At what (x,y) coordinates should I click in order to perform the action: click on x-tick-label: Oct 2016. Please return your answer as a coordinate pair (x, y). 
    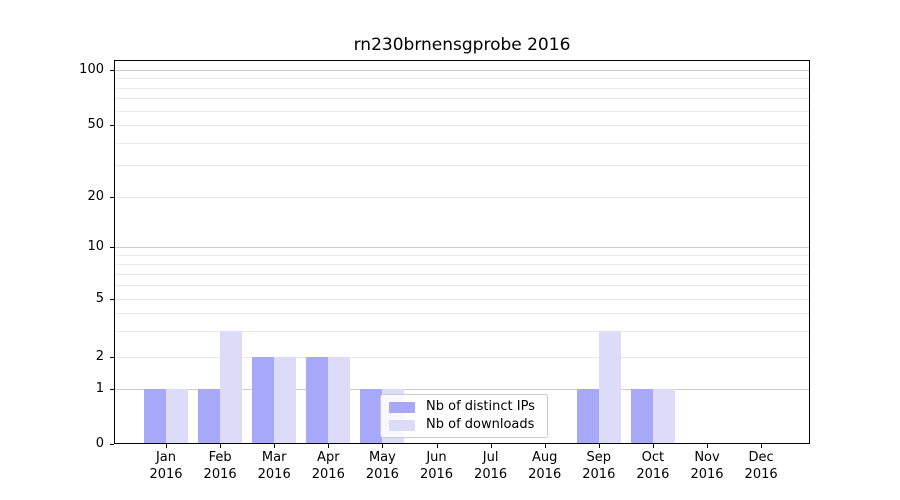
    Looking at the image, I should click on (653, 466).